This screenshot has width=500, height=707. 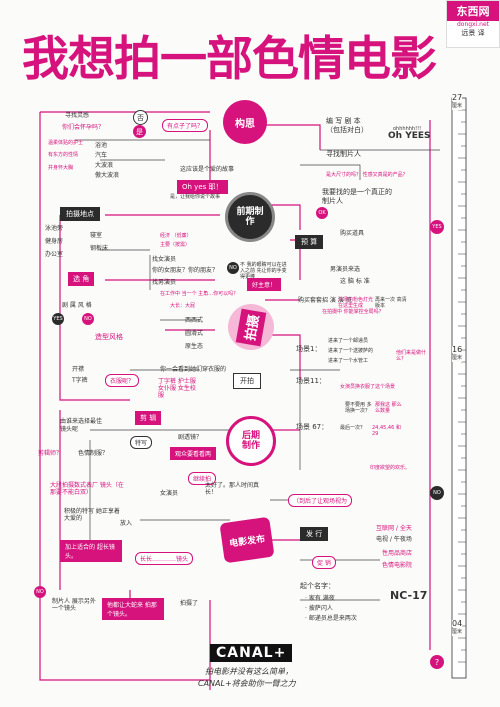 I want to click on ruler-top: 27, so click(x=457, y=97).